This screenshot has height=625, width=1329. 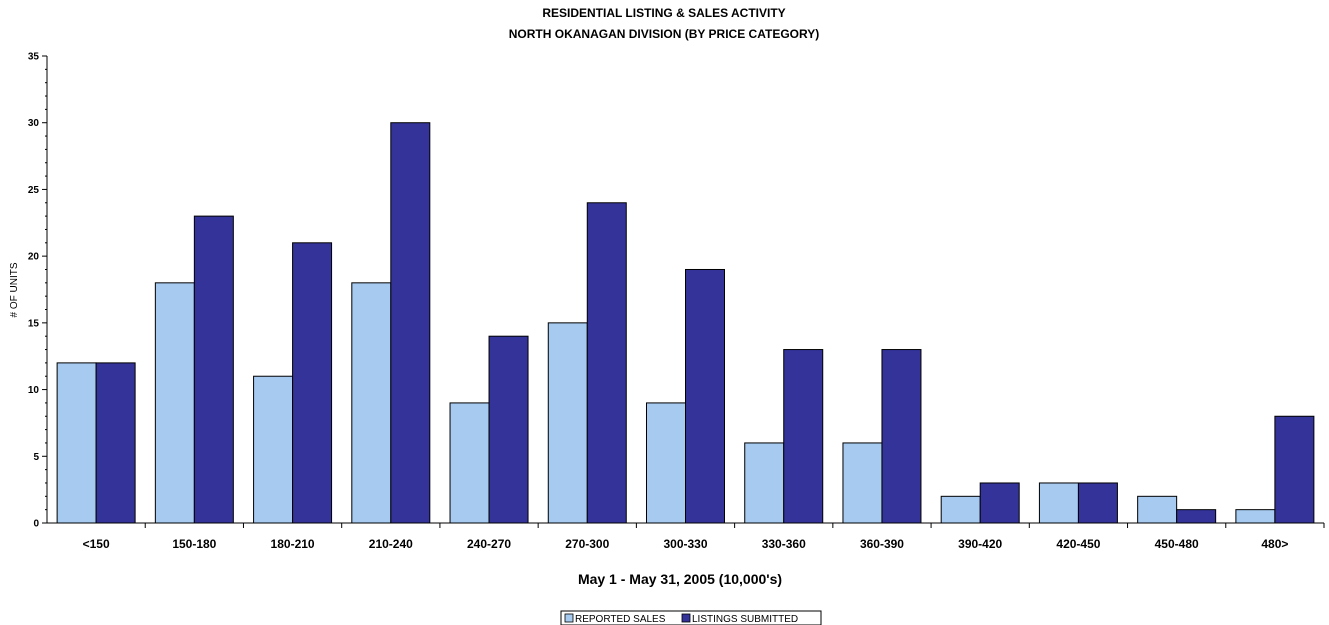 I want to click on x-tick-label: 240-270, so click(x=489, y=544).